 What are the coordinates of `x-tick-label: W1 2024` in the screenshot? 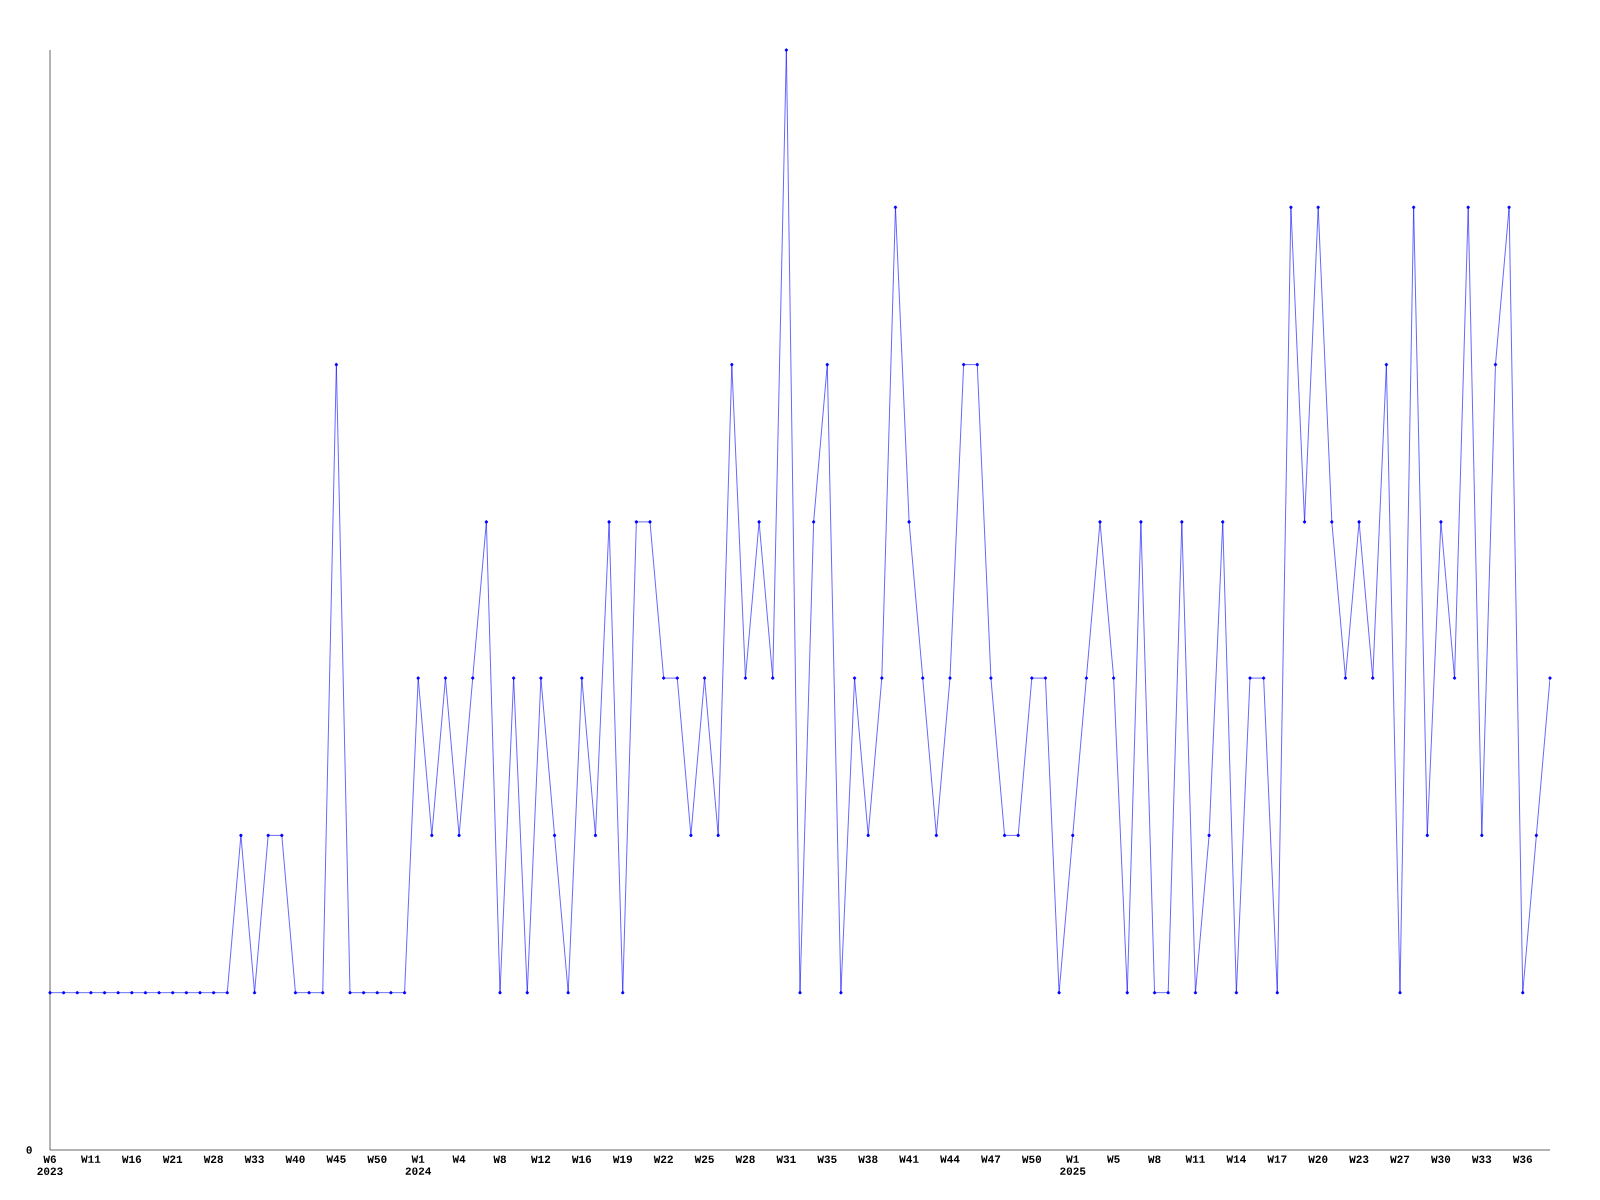 It's located at (418, 1165).